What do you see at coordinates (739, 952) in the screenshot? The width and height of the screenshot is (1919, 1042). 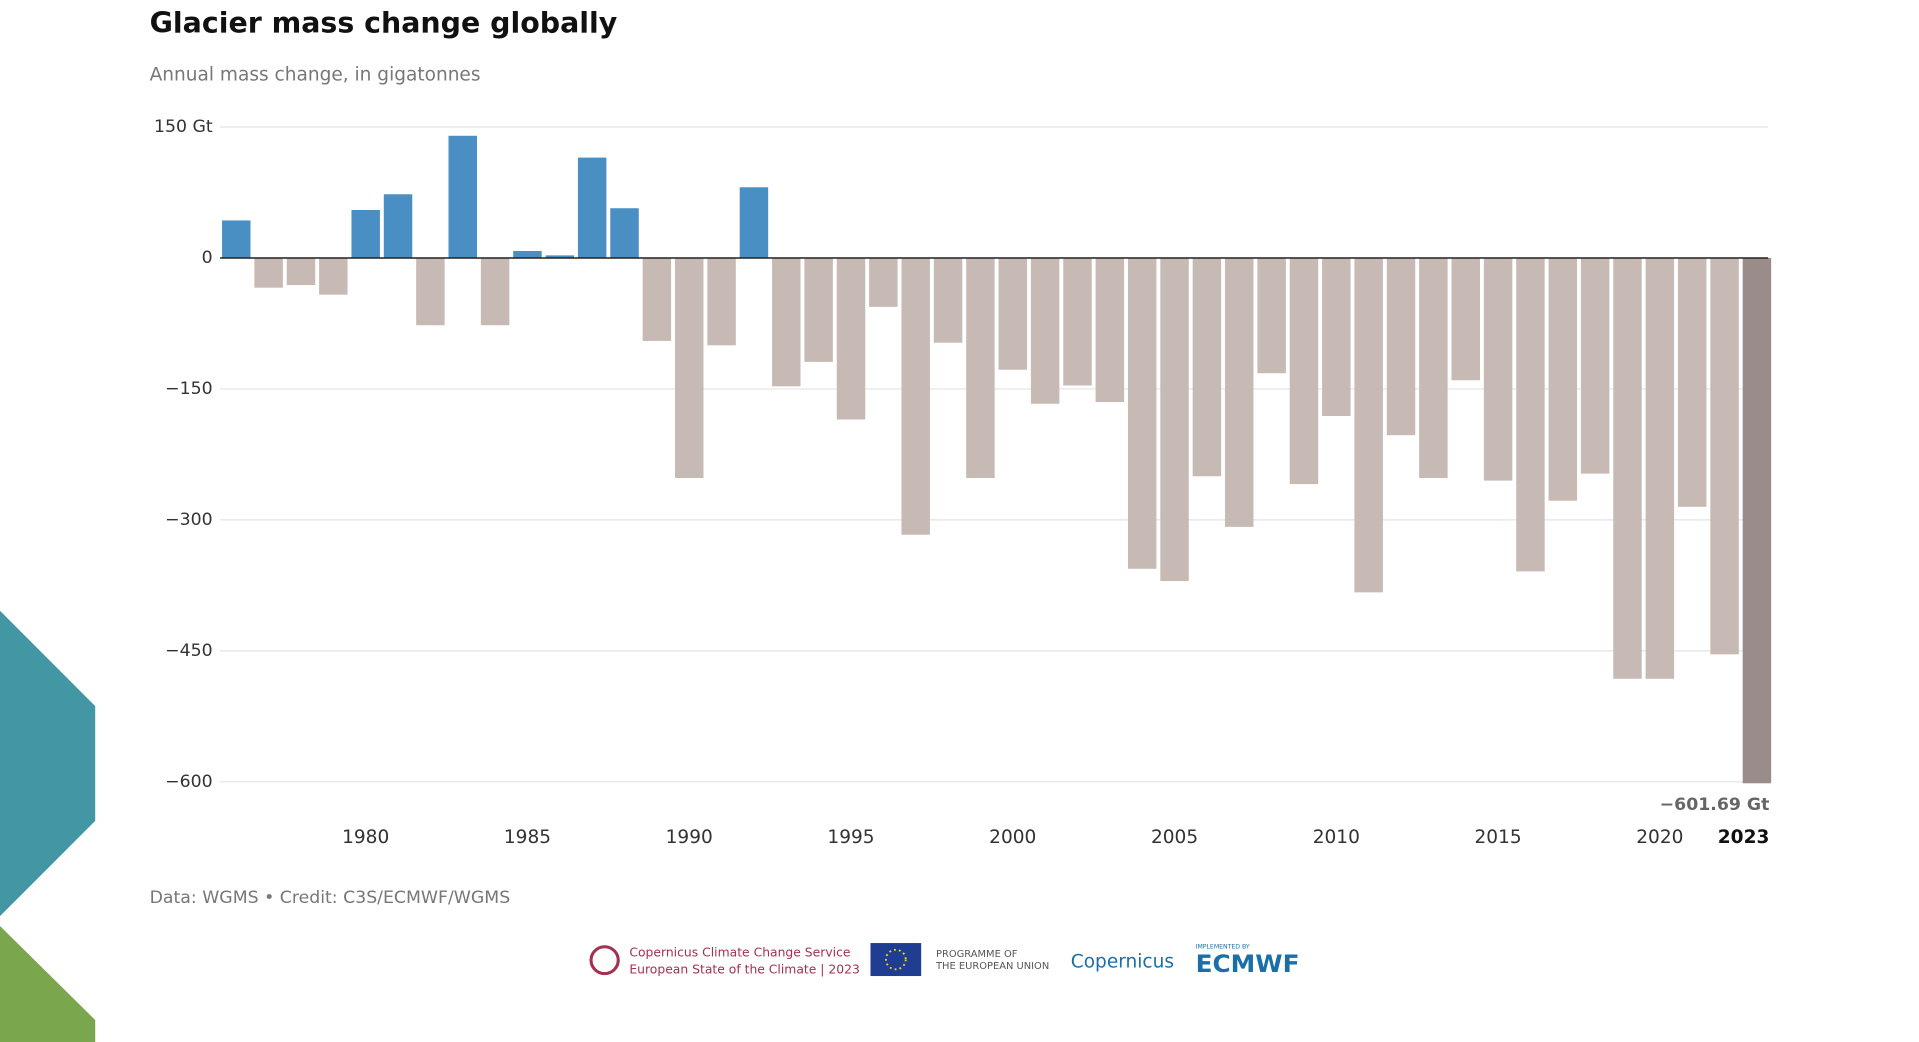 I see `logo-text: Copernicus Climate Change Service` at bounding box center [739, 952].